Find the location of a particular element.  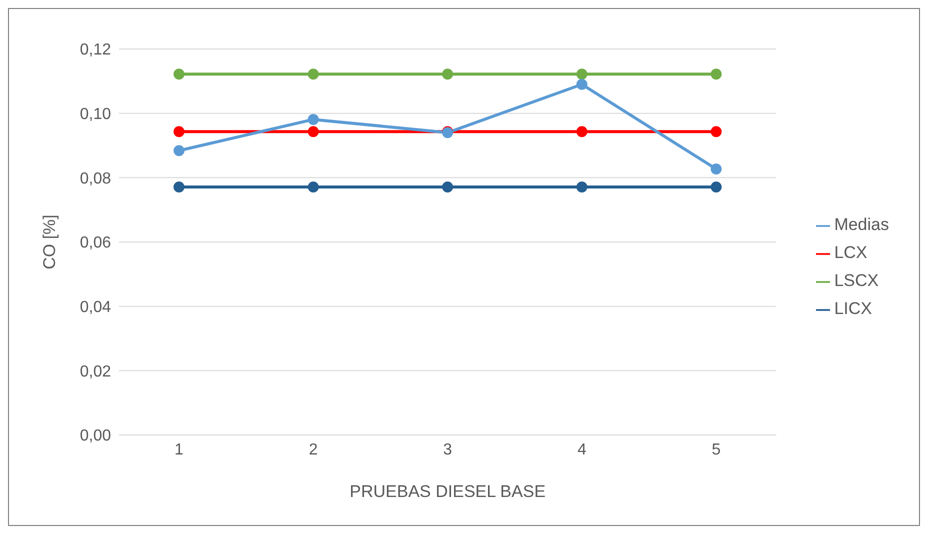

legend-label: LCX is located at coordinates (851, 252).